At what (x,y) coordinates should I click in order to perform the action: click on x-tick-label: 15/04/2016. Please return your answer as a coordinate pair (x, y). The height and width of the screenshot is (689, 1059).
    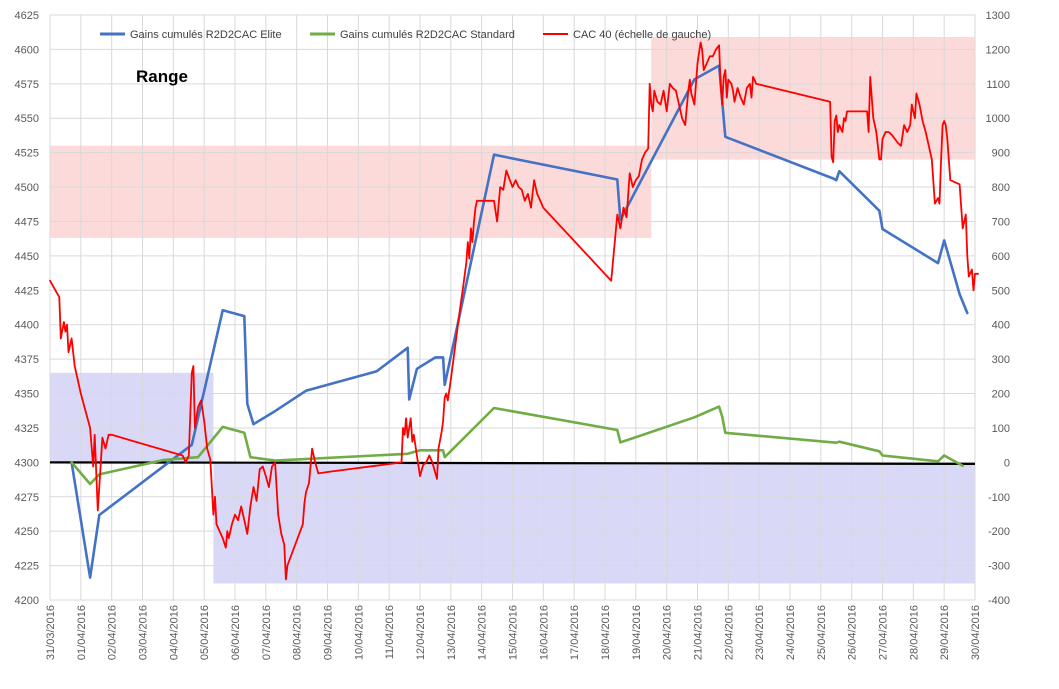
    Looking at the image, I should click on (514, 632).